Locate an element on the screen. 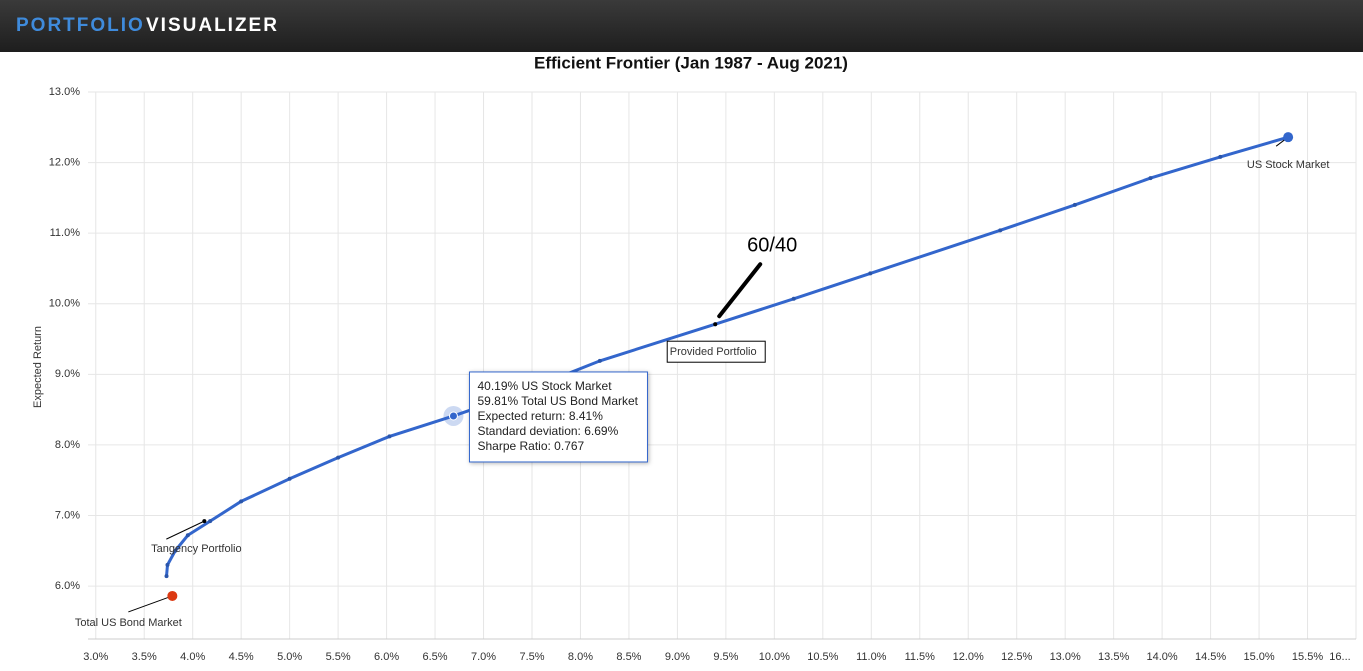 This screenshot has width=1363, height=671. x-tick-label: 10.0% is located at coordinates (774, 657).